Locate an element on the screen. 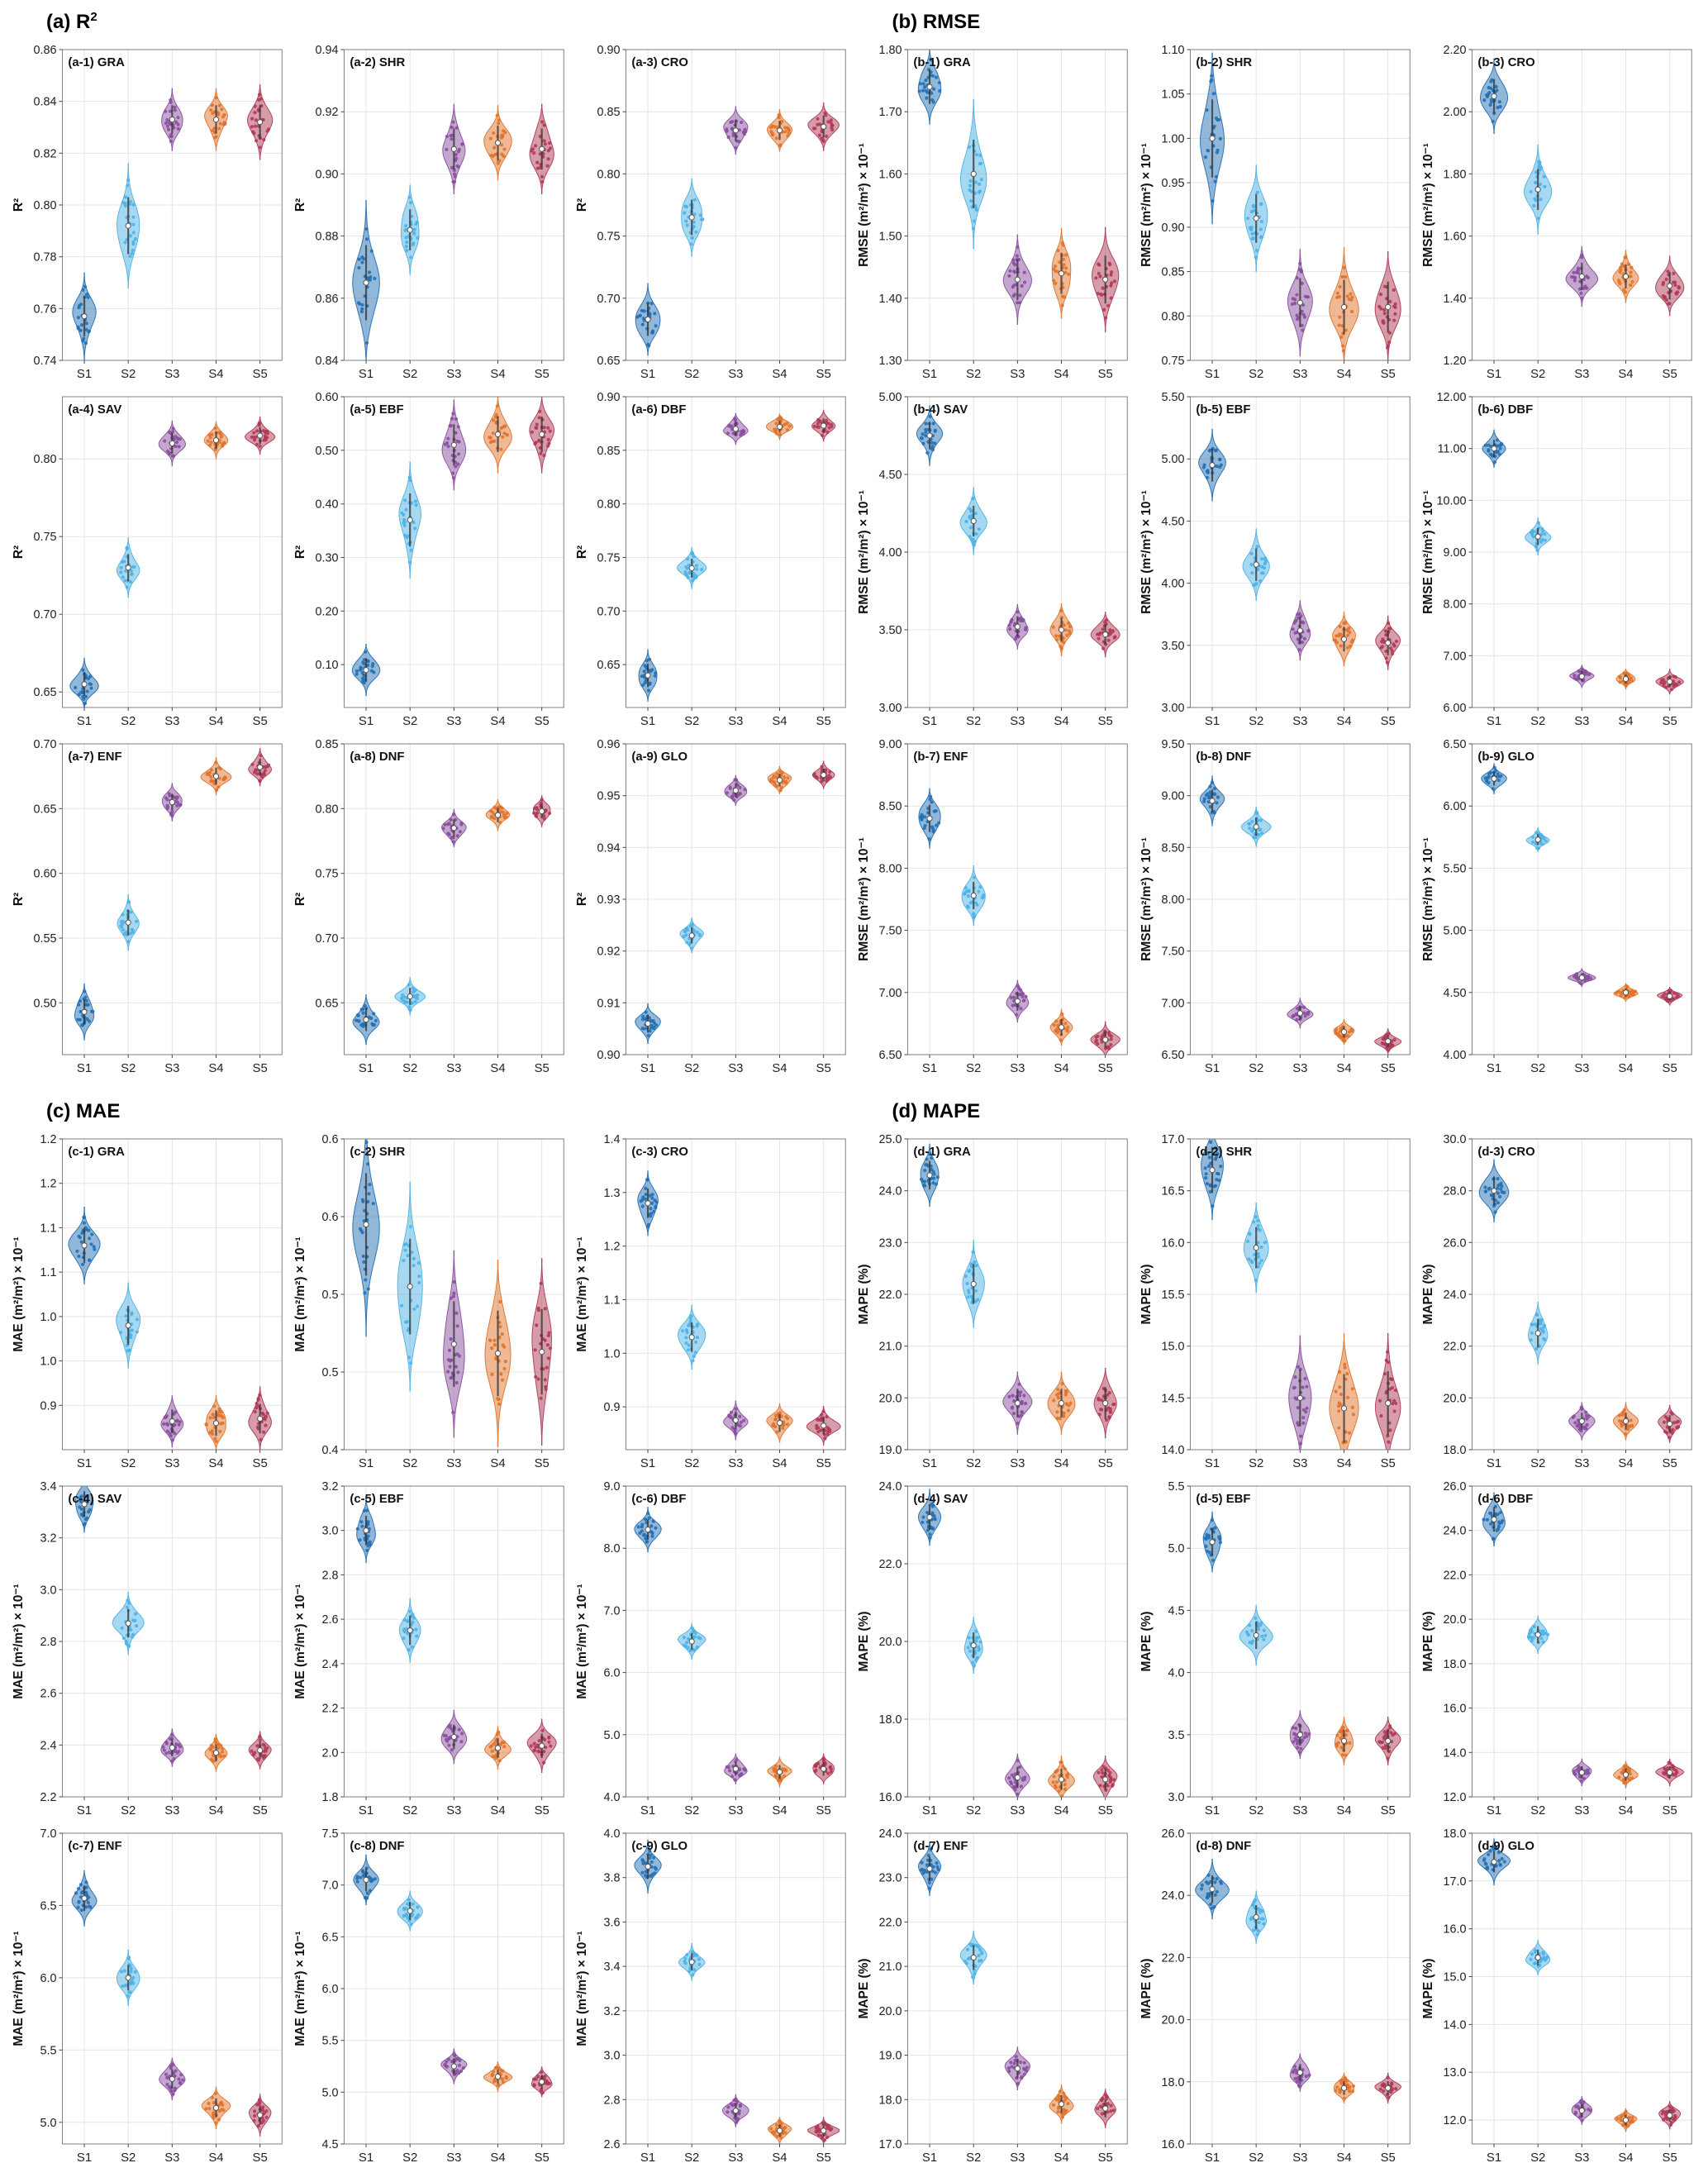 This screenshot has width=1708, height=2182. svg-text: 12.00 is located at coordinates (1451, 397).